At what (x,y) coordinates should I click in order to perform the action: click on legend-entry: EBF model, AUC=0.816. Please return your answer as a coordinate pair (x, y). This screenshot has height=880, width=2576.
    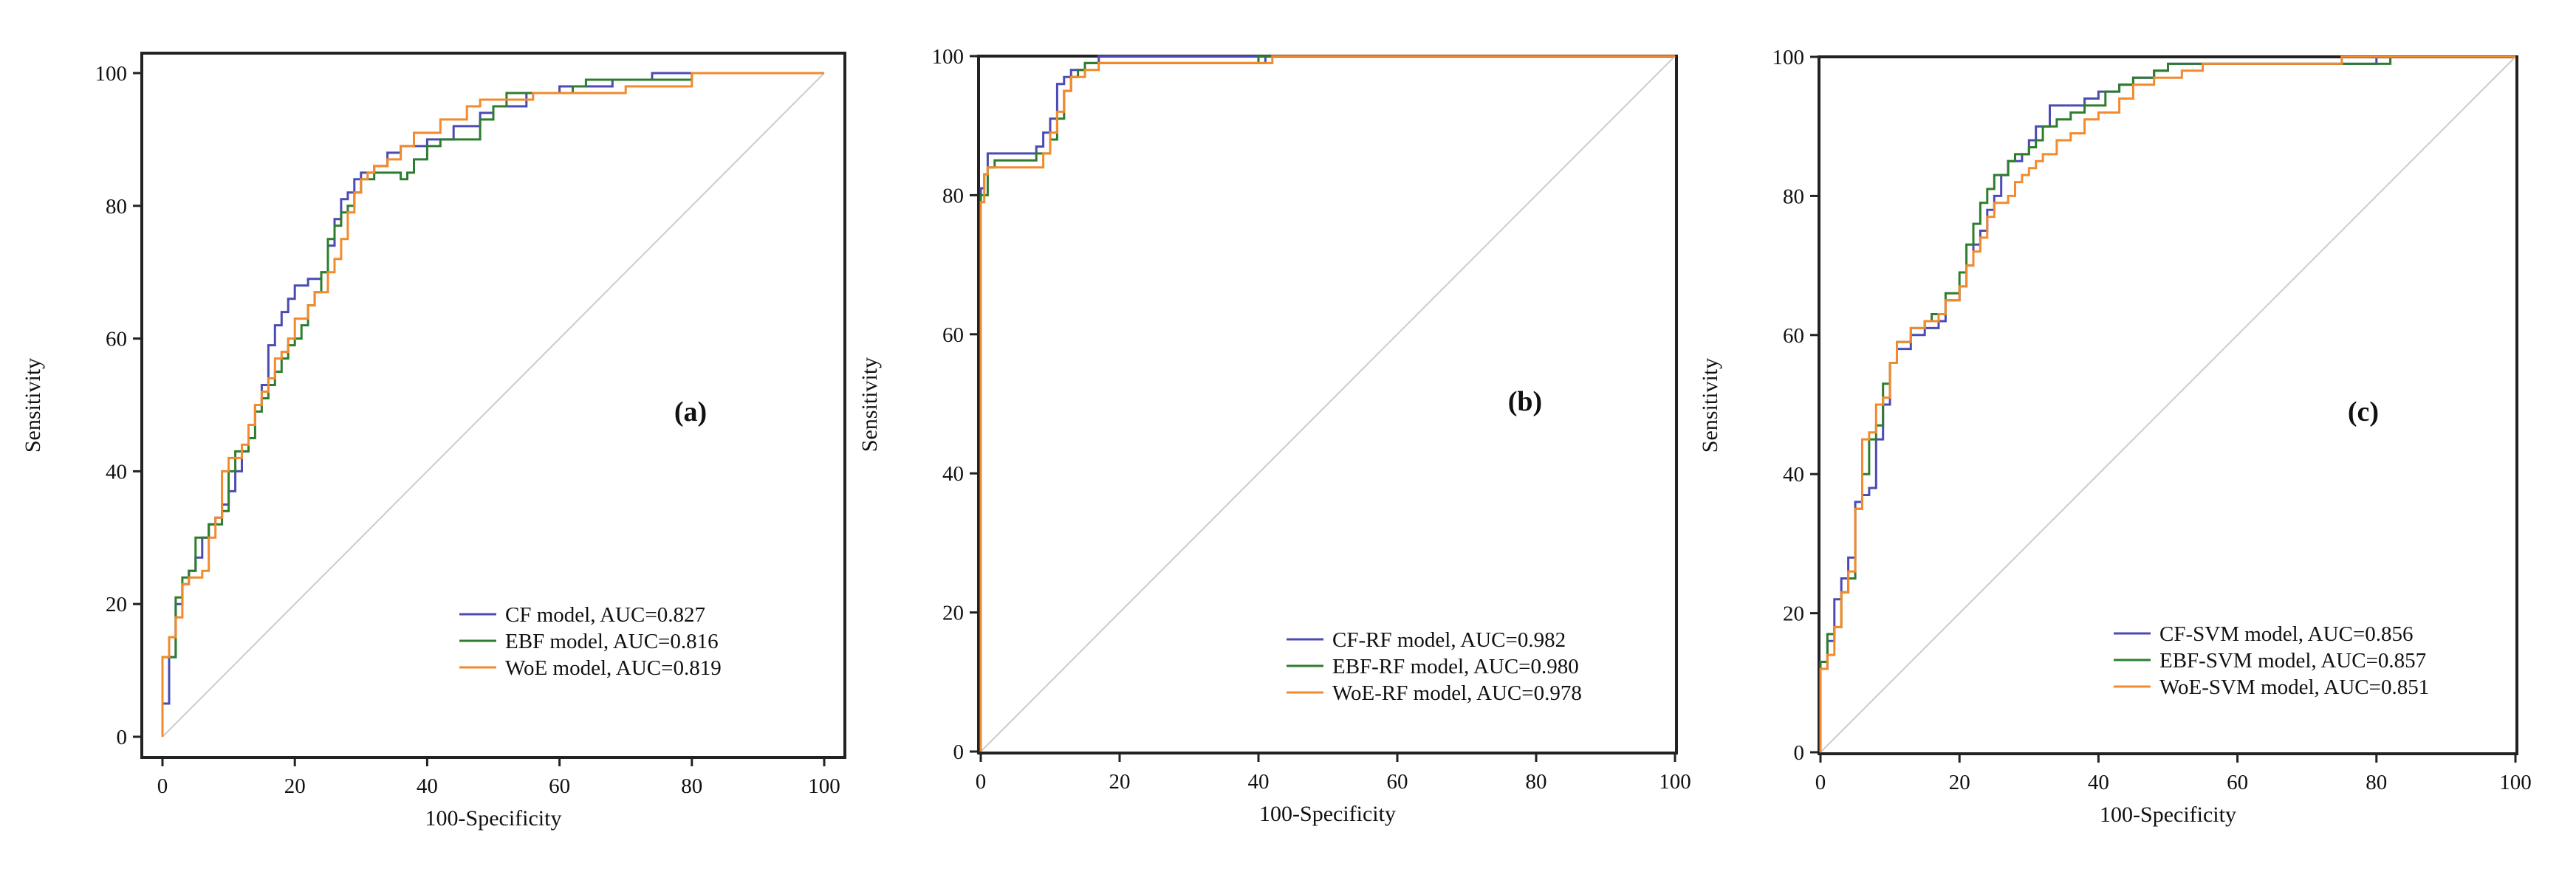
    Looking at the image, I should click on (612, 641).